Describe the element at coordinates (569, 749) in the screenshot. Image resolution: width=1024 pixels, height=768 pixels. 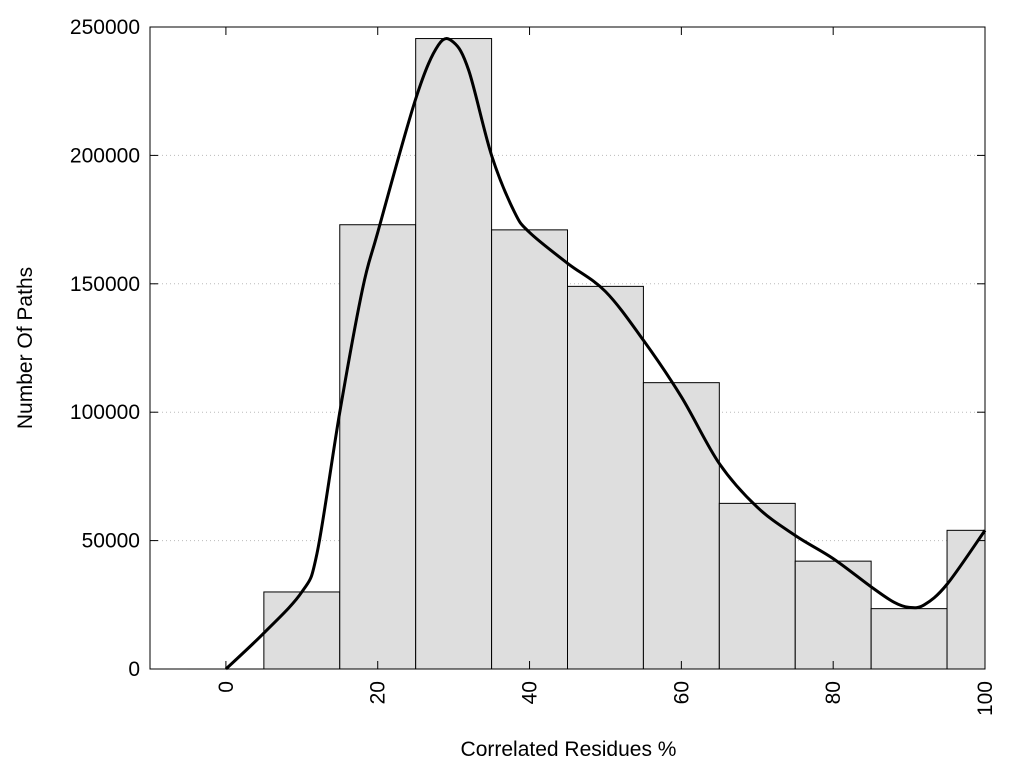
I see `x-axis-title: Correlated Residues %` at that location.